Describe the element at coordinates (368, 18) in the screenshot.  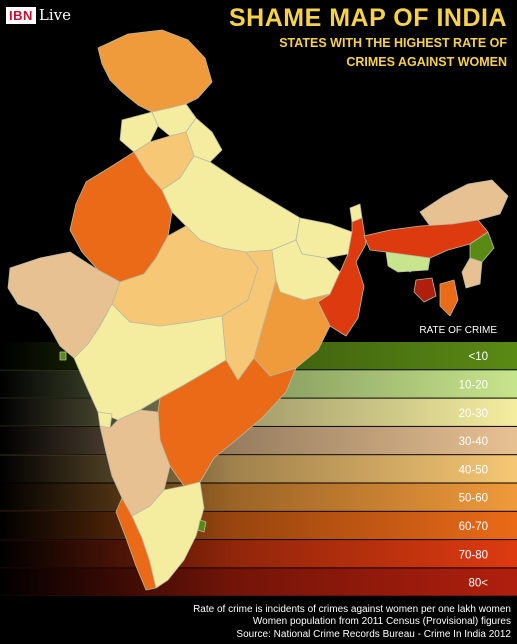
I see `page-title: SHAME MAP OF INDIA` at that location.